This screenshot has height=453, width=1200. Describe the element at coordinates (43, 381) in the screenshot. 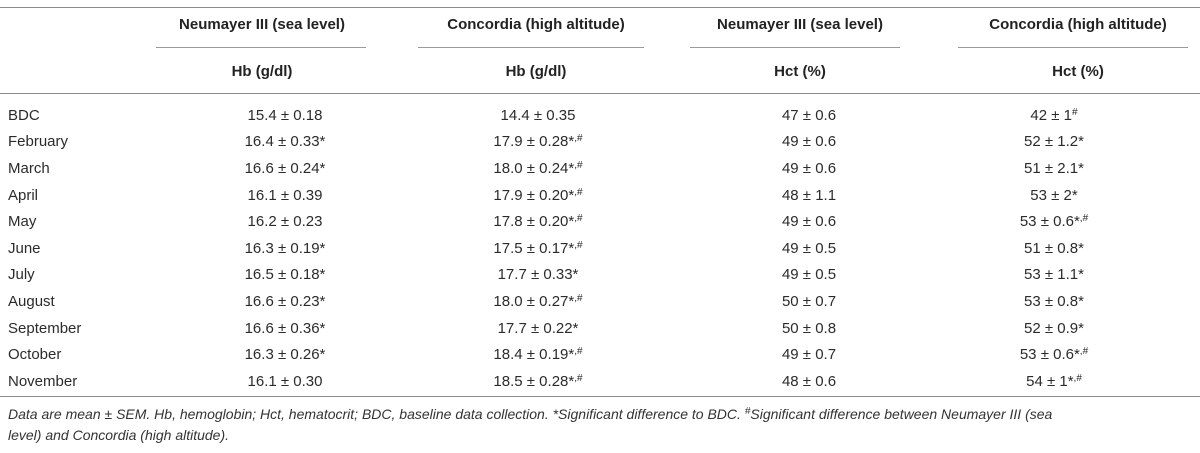

I see `row-label: November` at that location.